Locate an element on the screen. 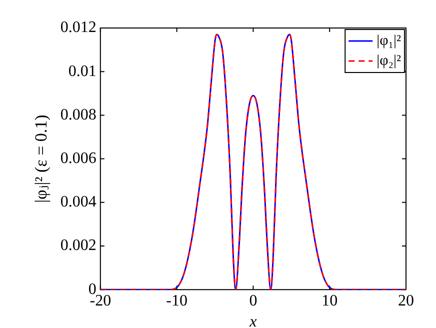  x-tick-label: -10 is located at coordinates (177, 301).